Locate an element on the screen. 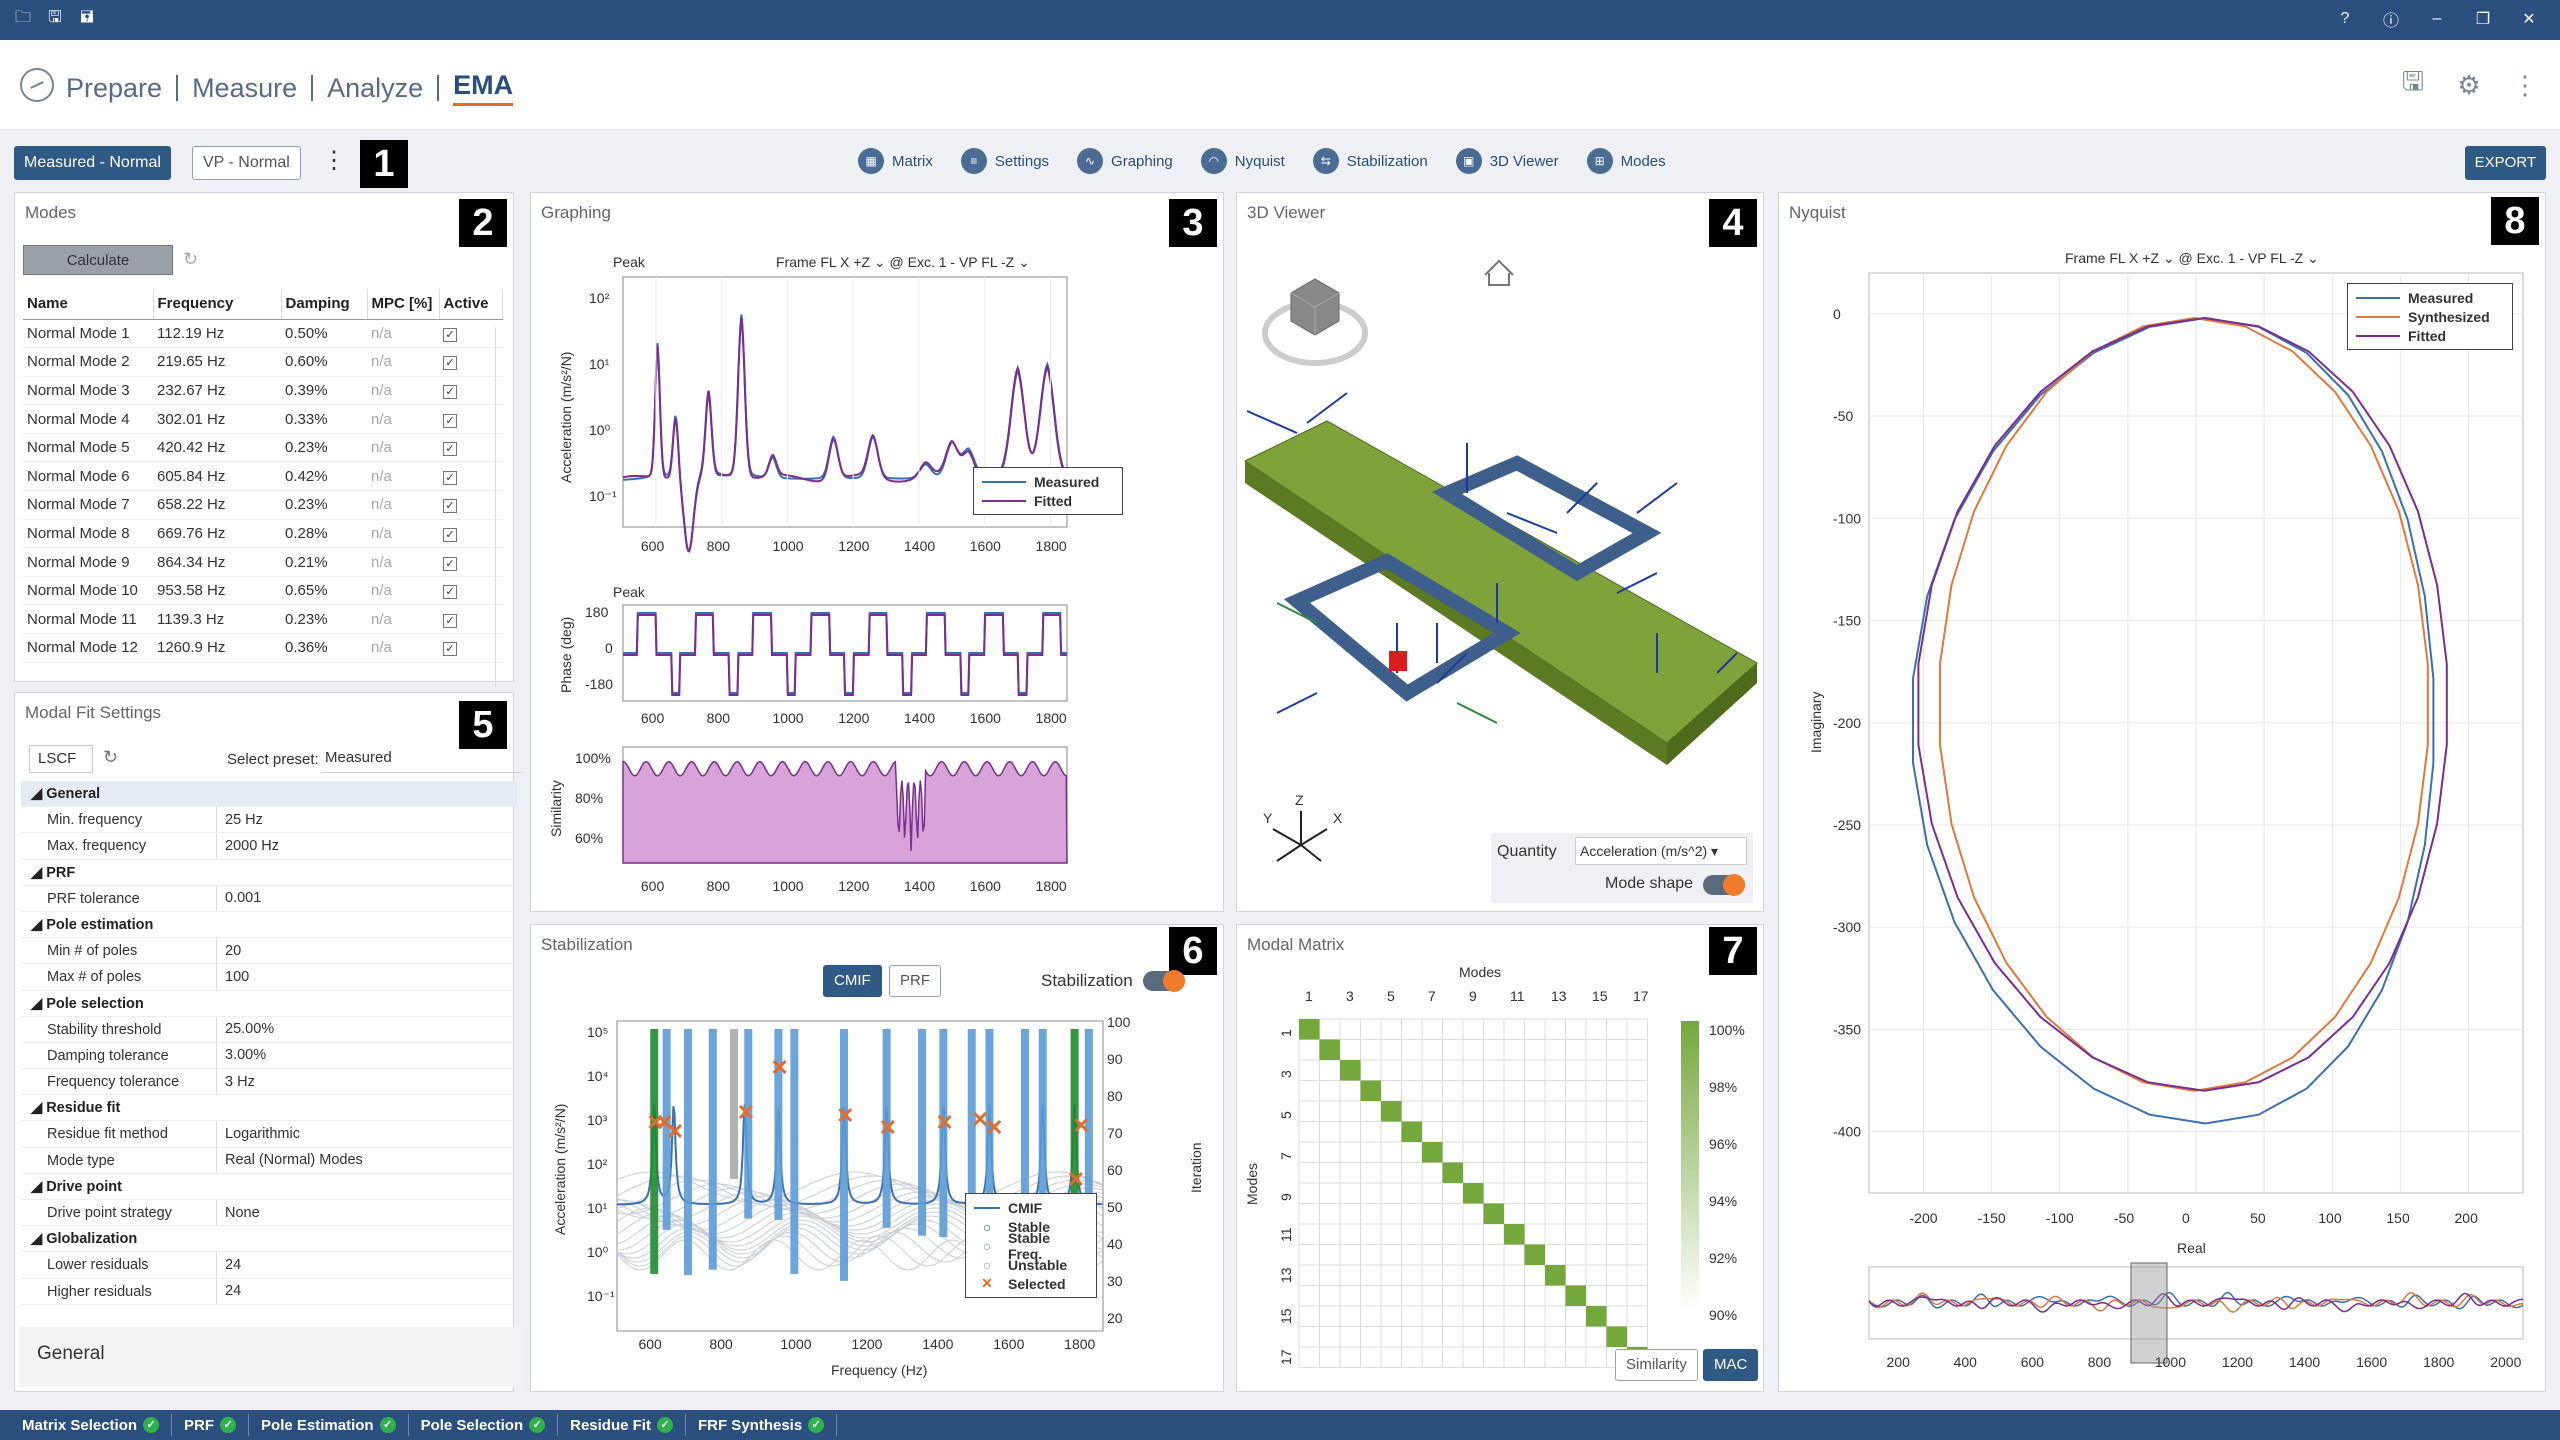 The width and height of the screenshot is (2560, 1440). nav-tab-analyze: Analyze is located at coordinates (375, 88).